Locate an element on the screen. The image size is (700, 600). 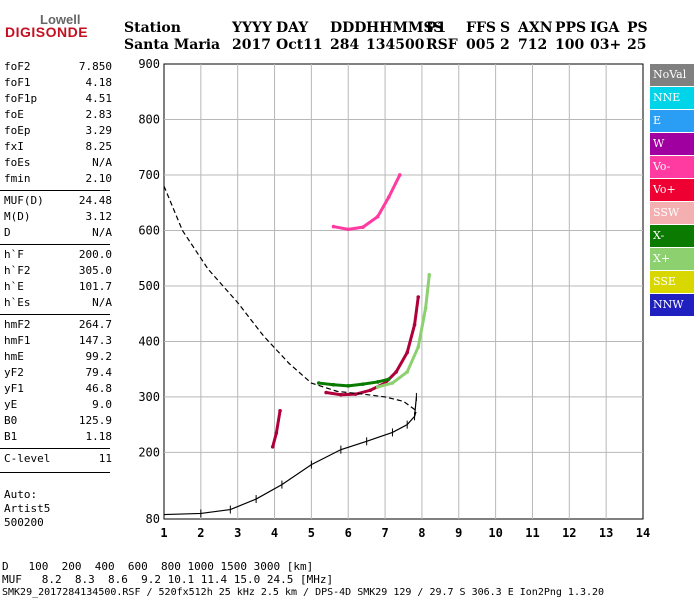
param-label: MUF(D) is located at coordinates (24, 200).